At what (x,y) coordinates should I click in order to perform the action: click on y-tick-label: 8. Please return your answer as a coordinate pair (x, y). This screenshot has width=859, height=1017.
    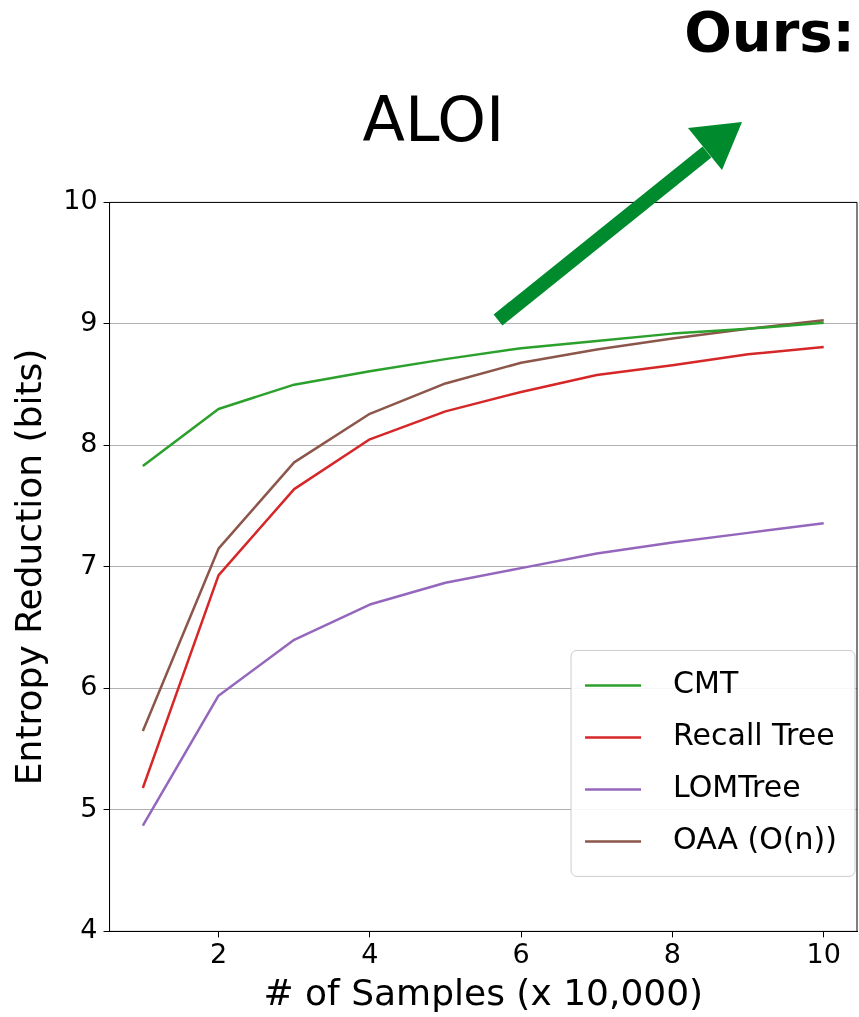
    Looking at the image, I should click on (89, 443).